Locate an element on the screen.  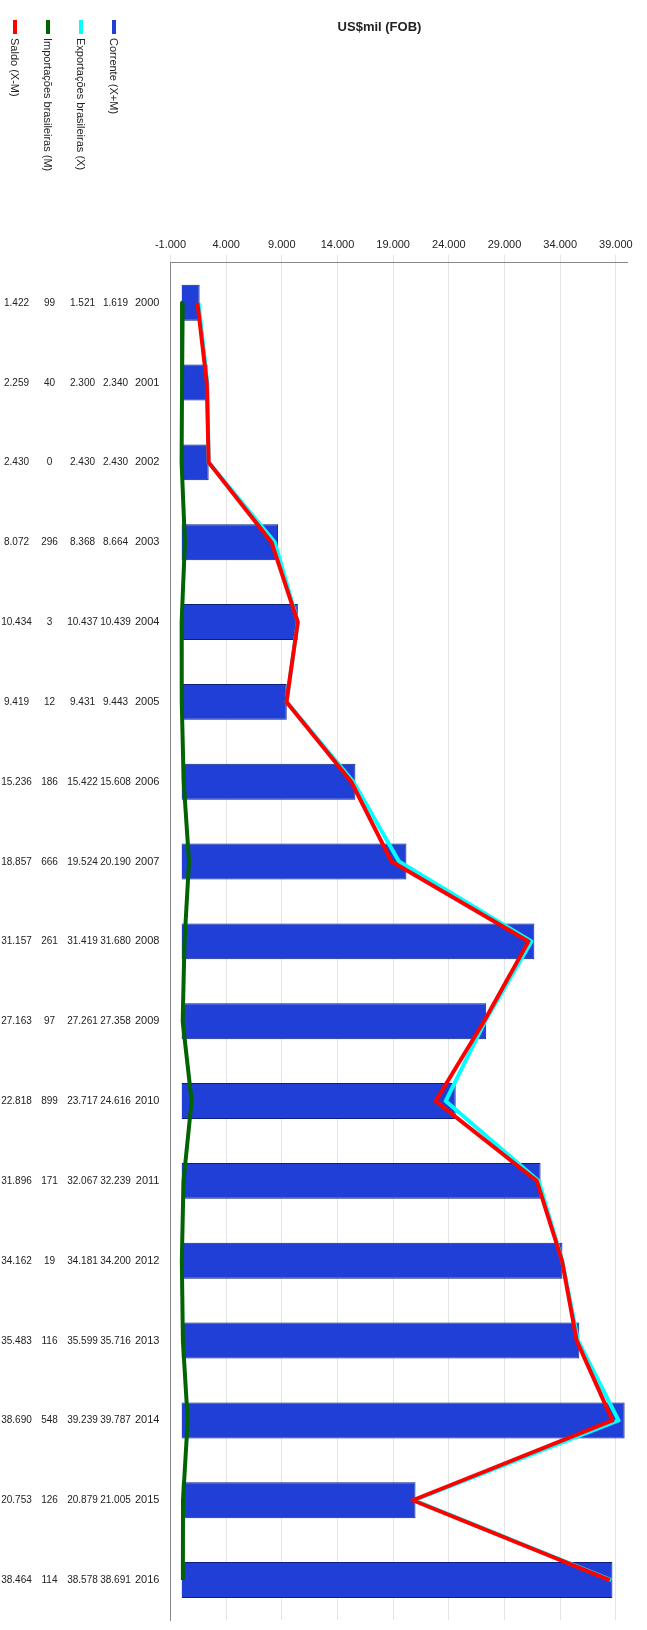
data-label: 31.419 is located at coordinates (82, 941).